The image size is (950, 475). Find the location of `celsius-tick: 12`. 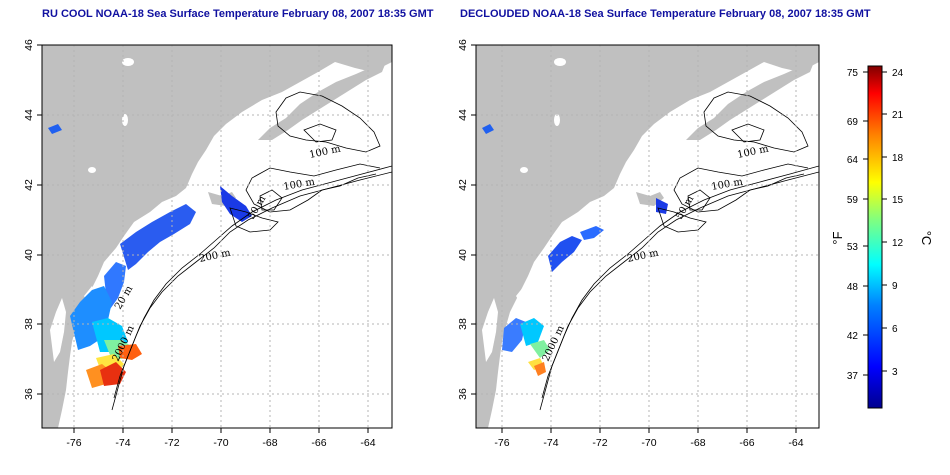

celsius-tick: 12 is located at coordinates (898, 243).